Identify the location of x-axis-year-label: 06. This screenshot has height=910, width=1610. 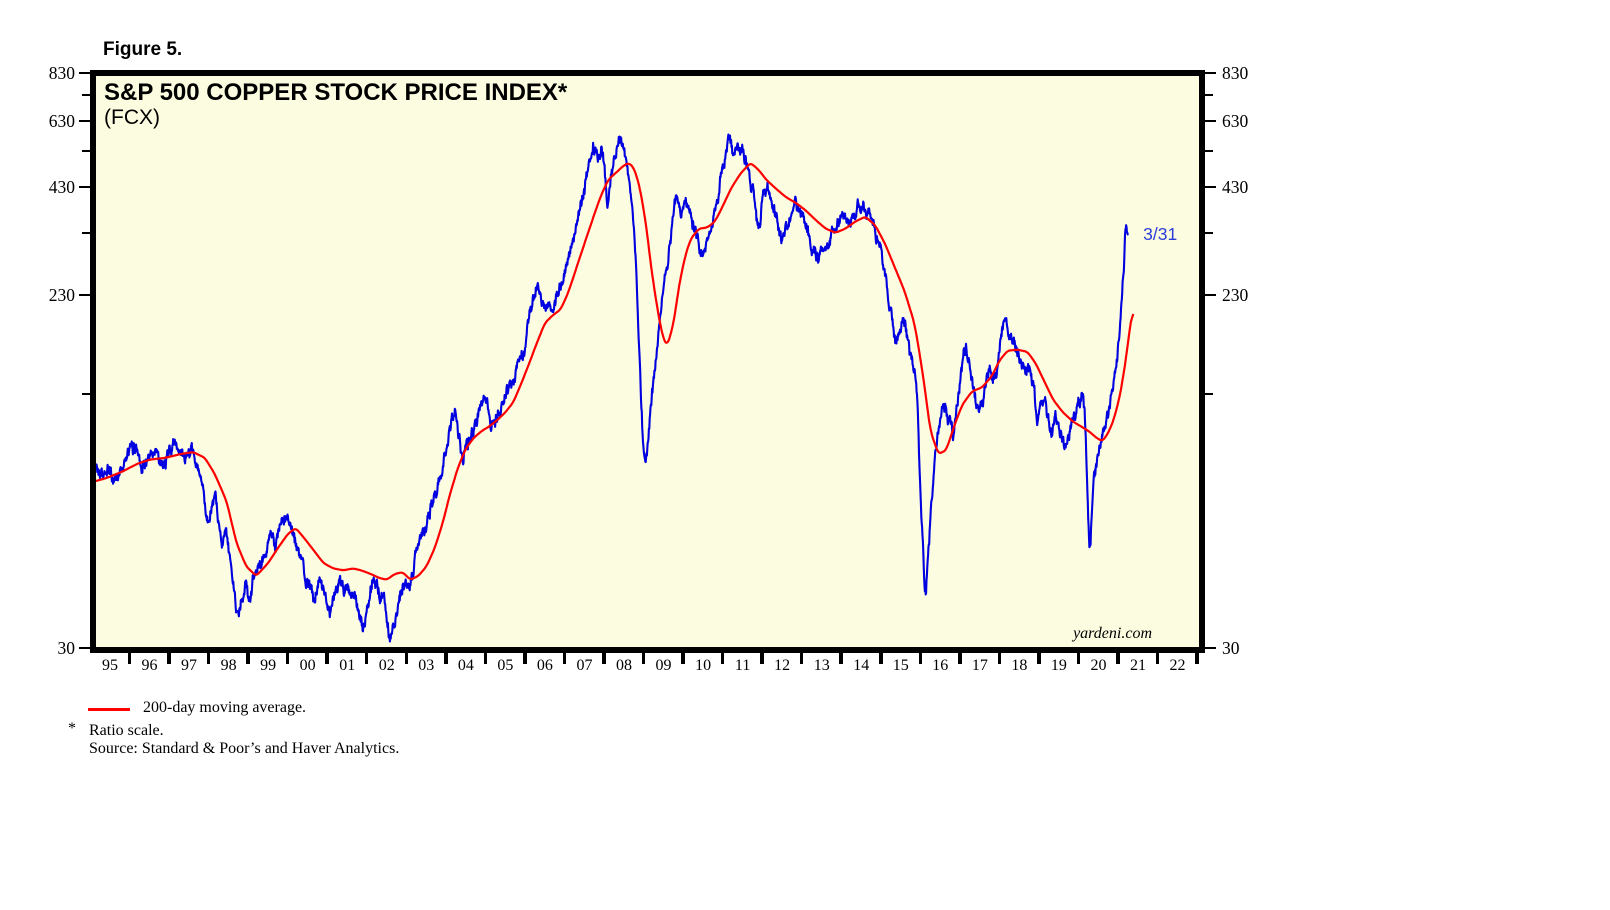
(544, 665).